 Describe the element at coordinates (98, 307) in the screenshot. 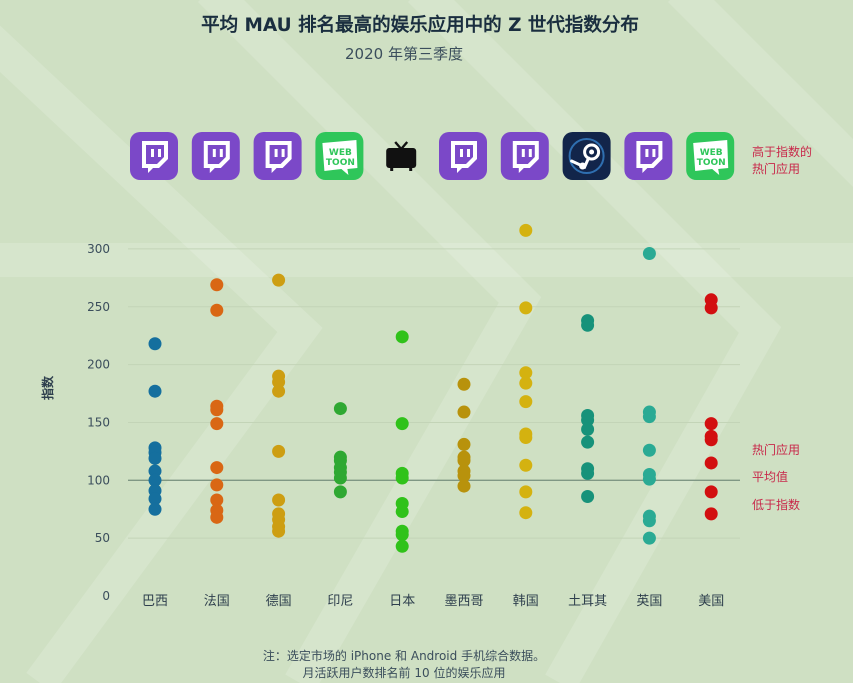

I see `y-tick-label: 250` at that location.